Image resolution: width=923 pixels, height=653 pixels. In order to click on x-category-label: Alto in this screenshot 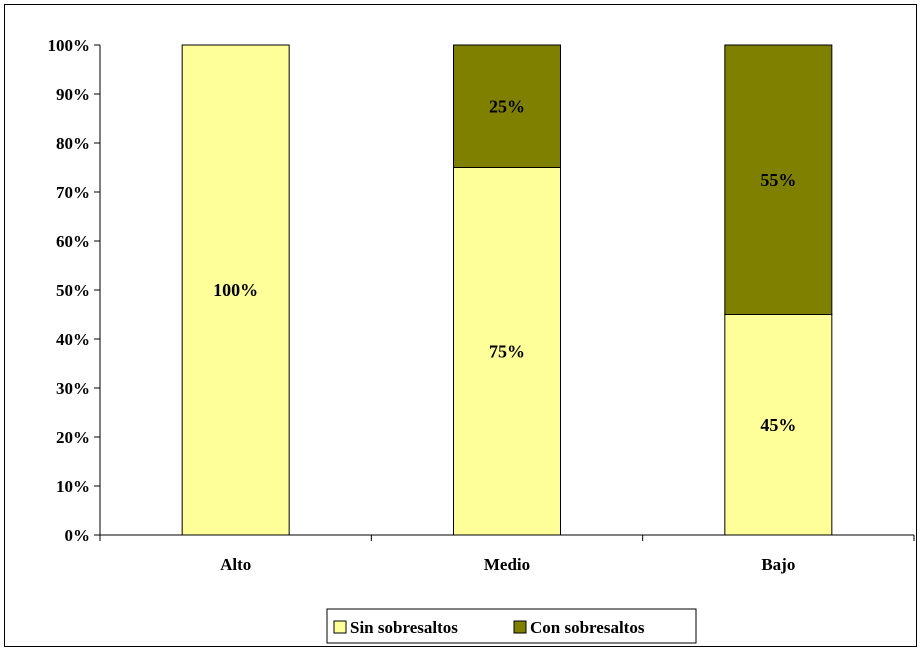, I will do `click(235, 564)`.